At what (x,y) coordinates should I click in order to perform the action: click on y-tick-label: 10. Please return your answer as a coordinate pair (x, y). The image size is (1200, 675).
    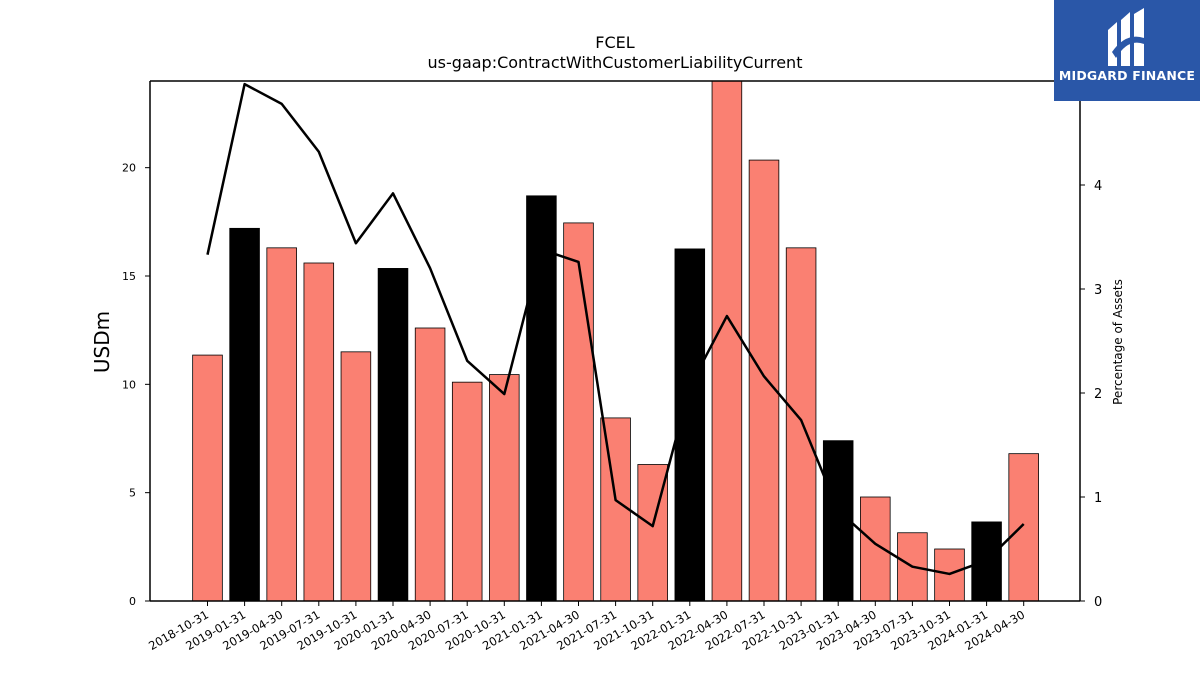
    Looking at the image, I should click on (129, 384).